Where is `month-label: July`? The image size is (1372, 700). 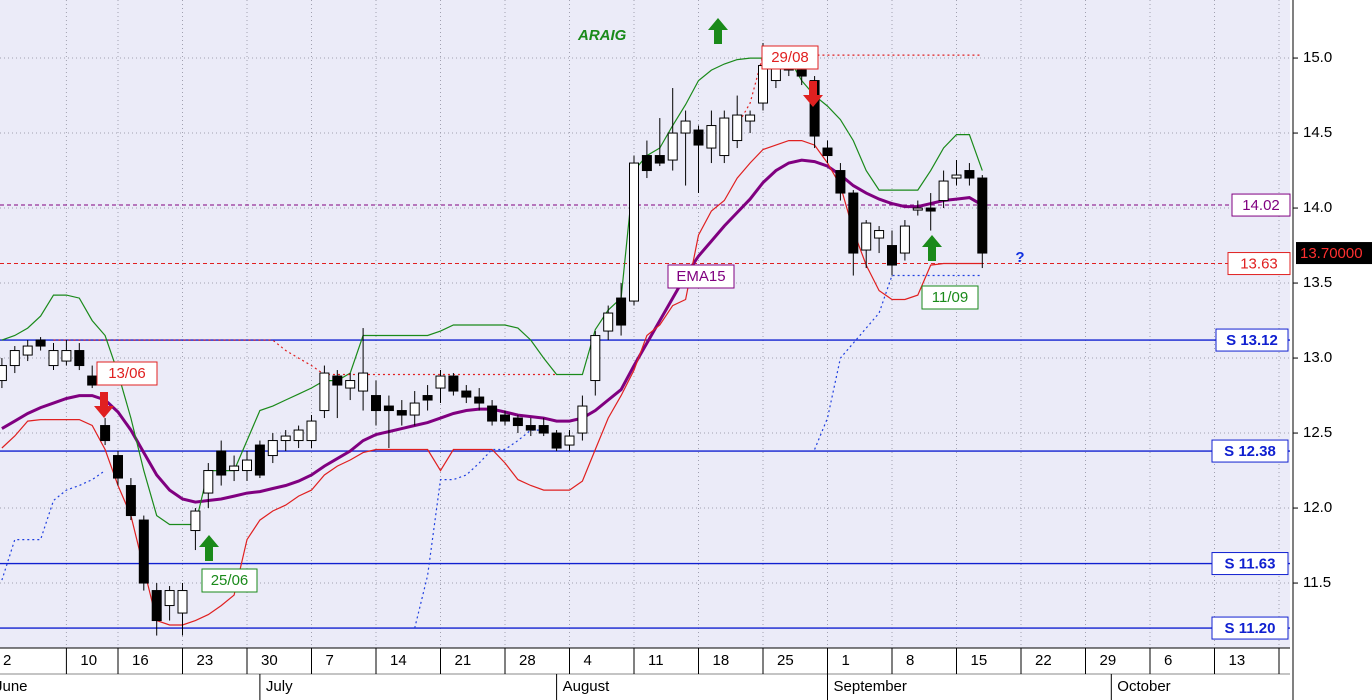
month-label: July is located at coordinates (279, 686).